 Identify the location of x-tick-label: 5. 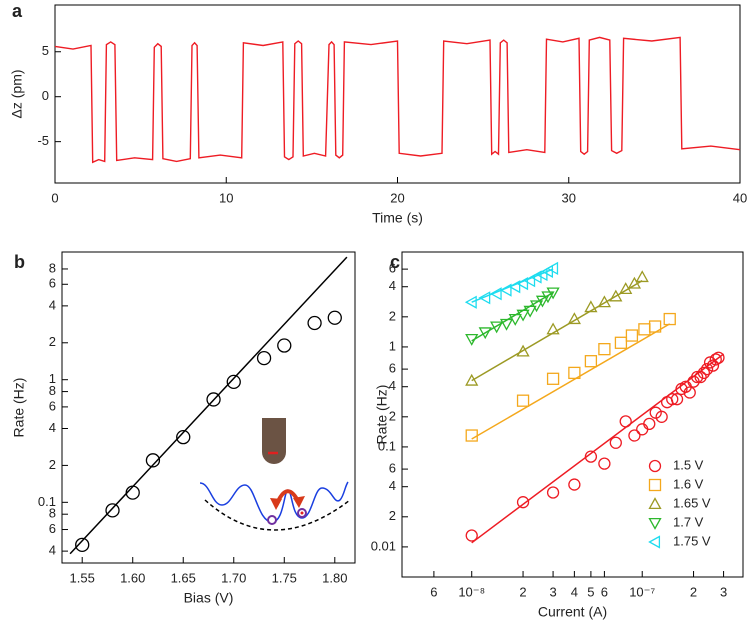
(590, 591).